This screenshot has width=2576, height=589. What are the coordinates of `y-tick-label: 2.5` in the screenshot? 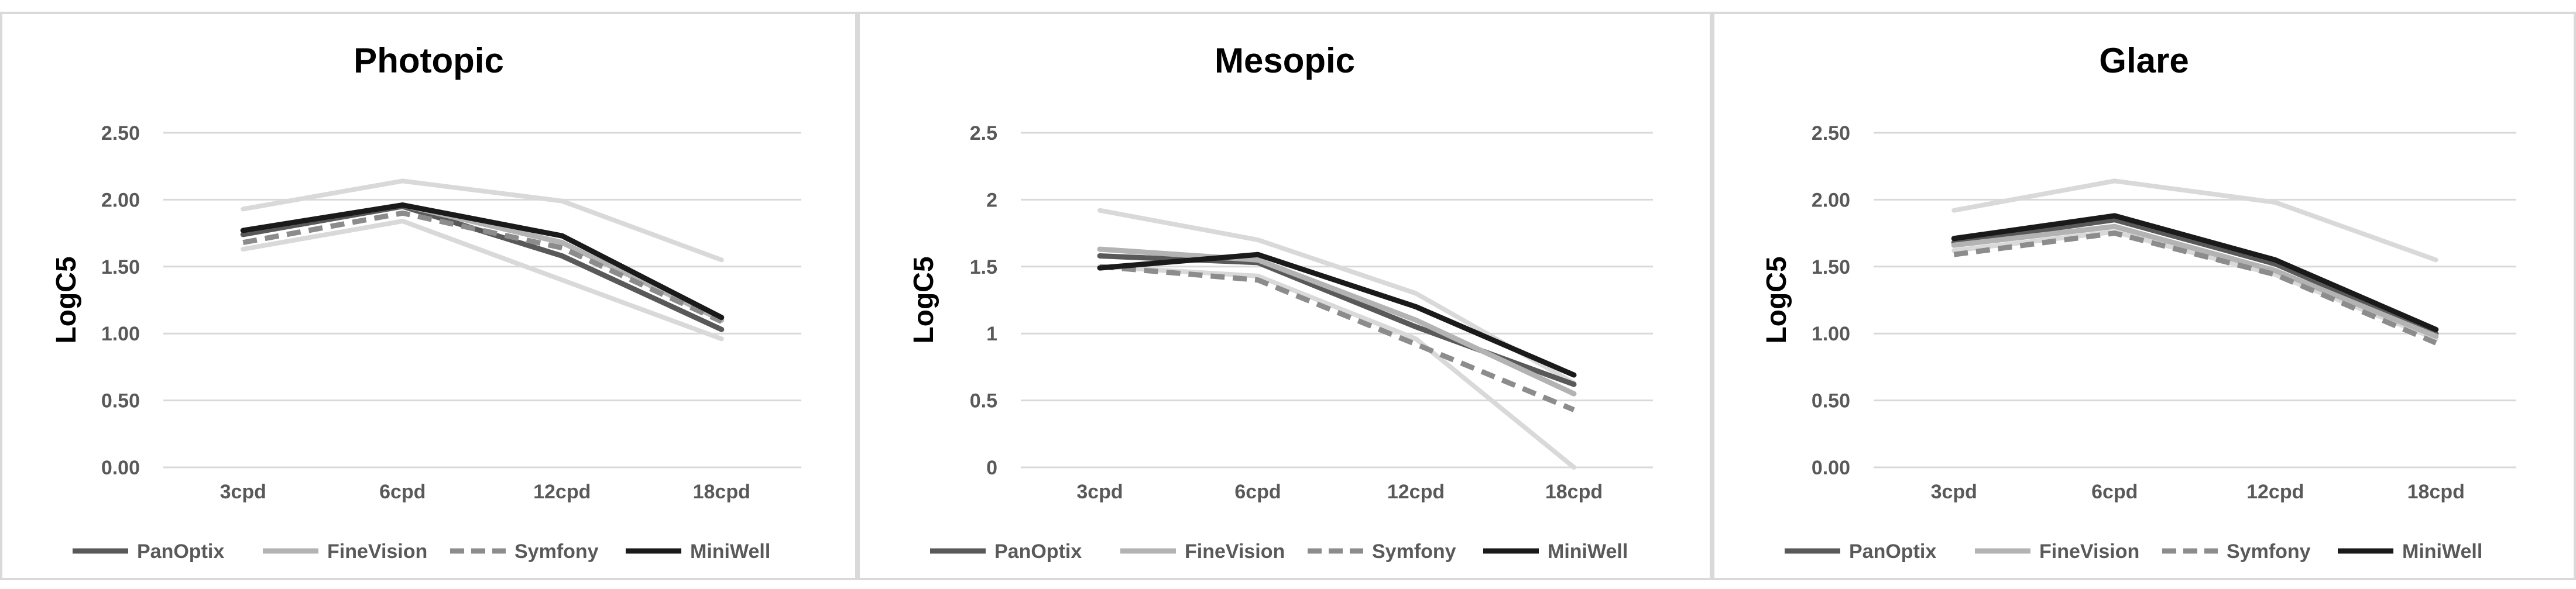 It's located at (983, 133).